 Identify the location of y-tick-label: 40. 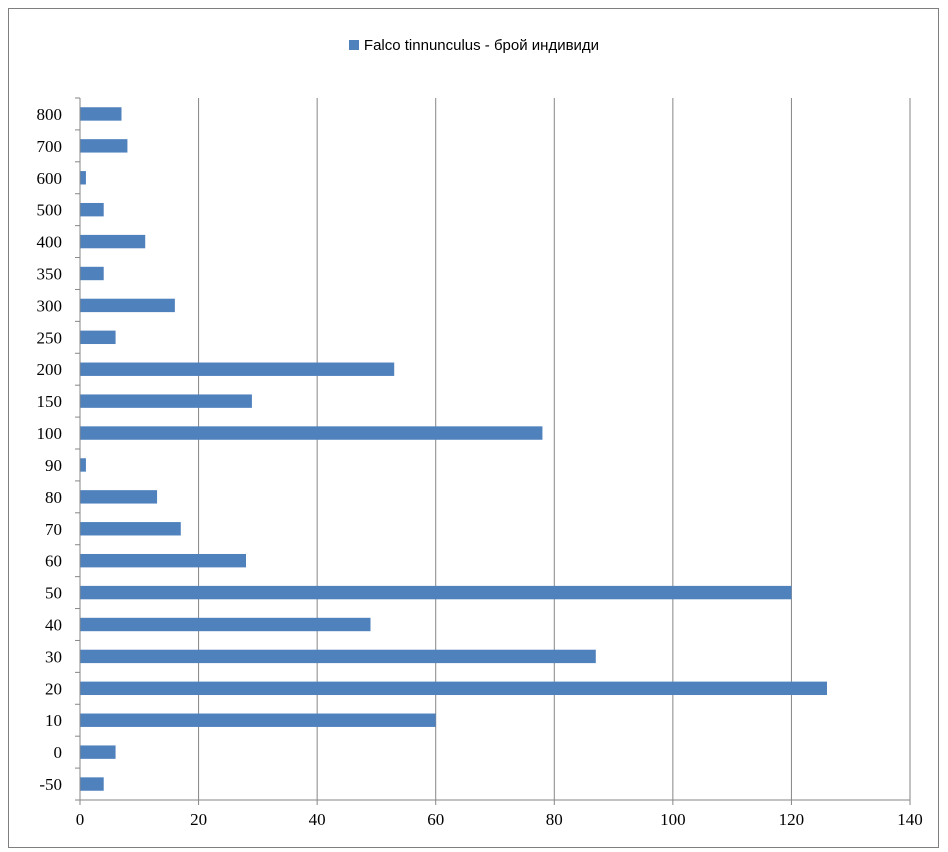
(53, 625).